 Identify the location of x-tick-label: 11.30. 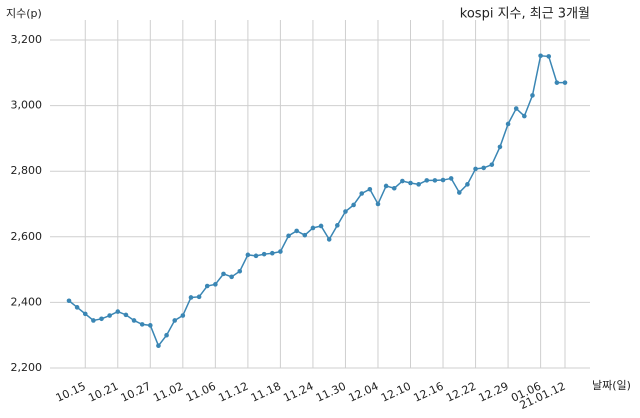
(331, 392).